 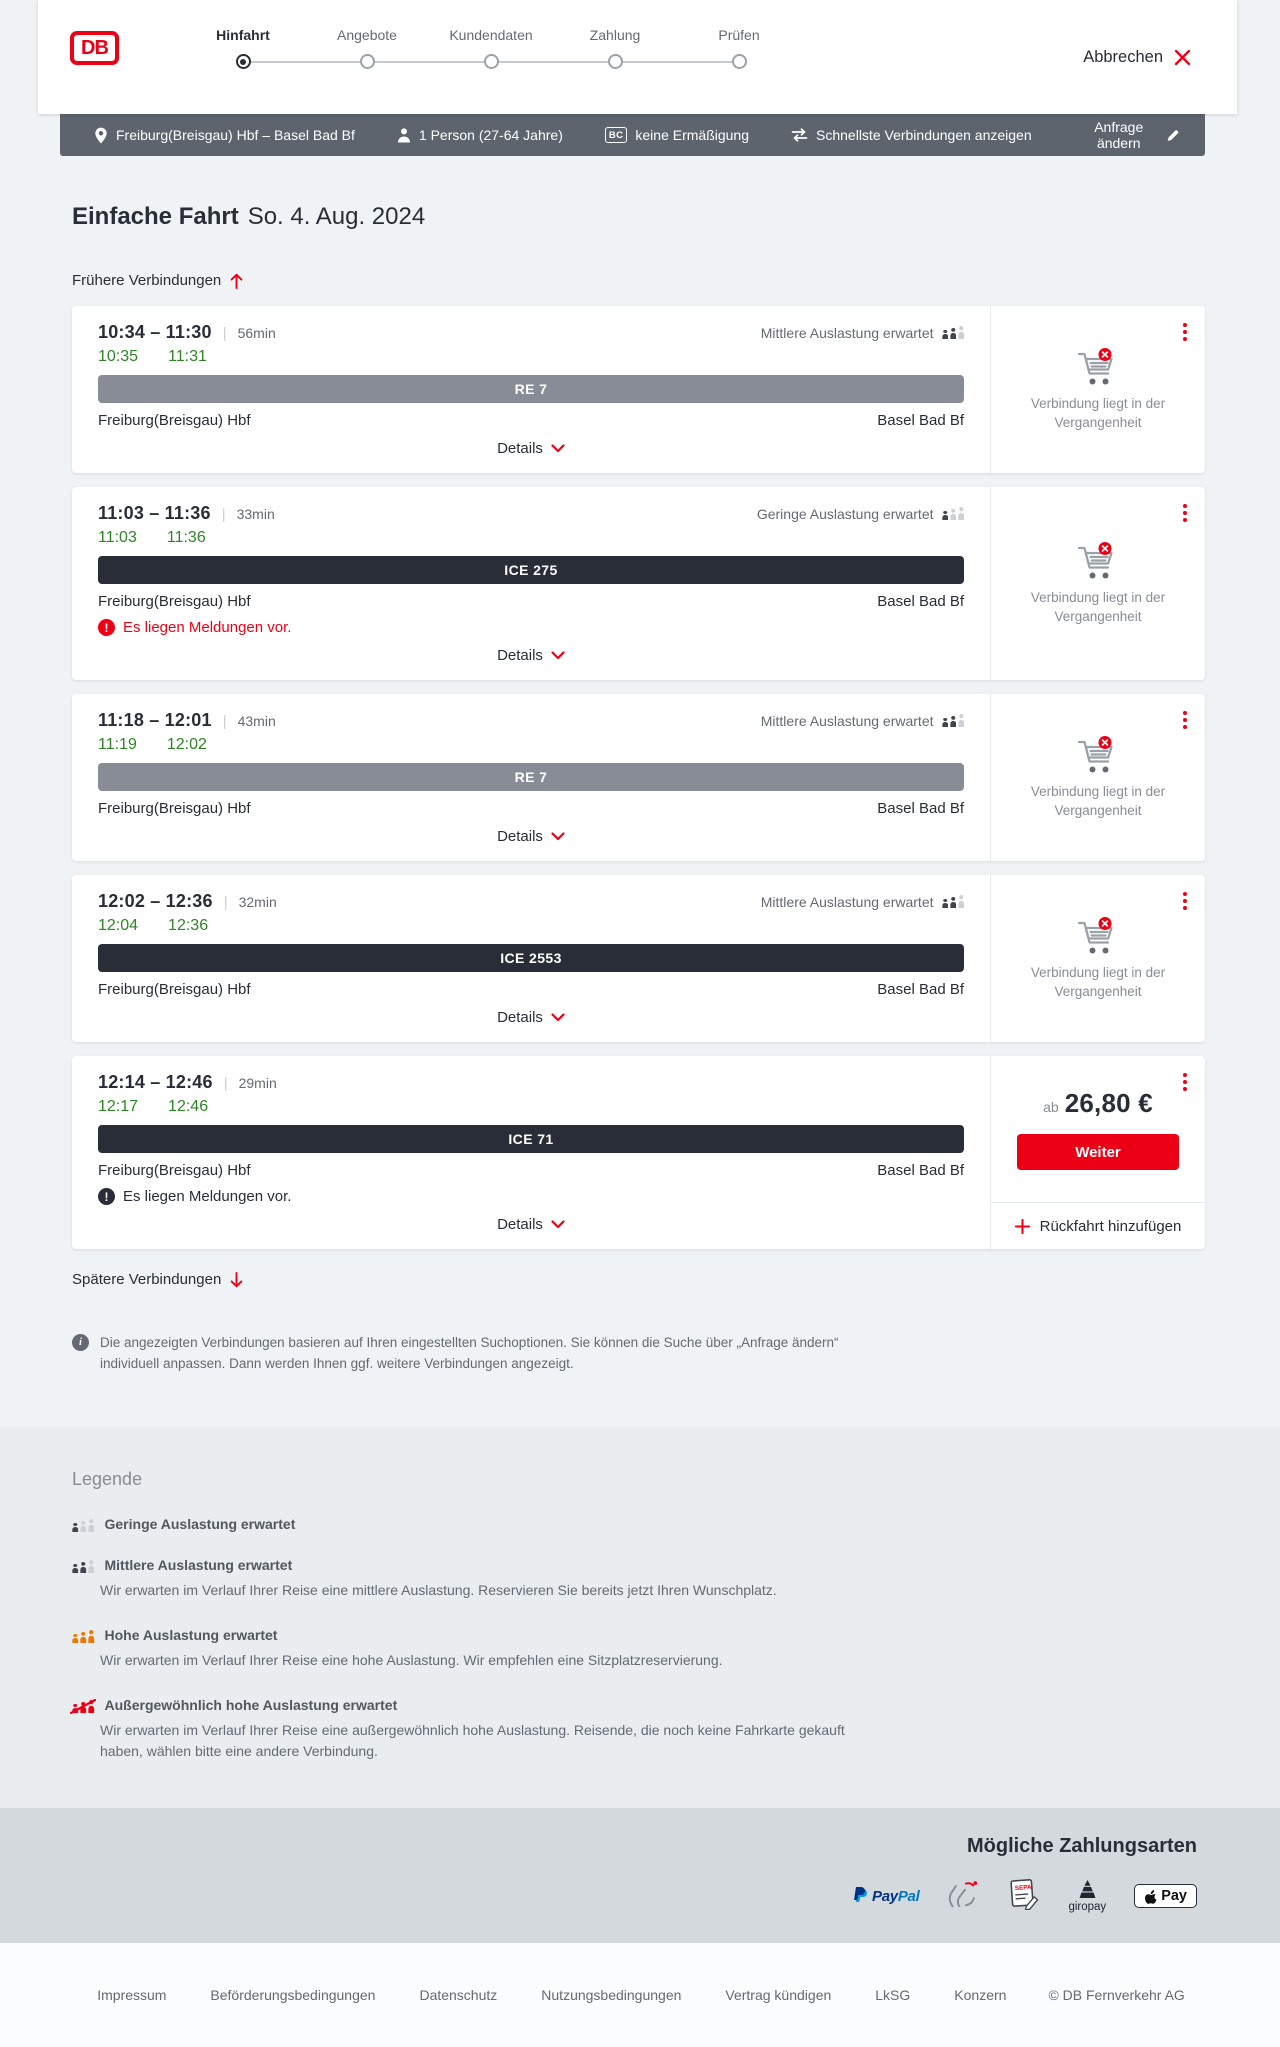 I want to click on fastest-connections-toggle: Schnellste Verbindungen anzeigen, so click(x=911, y=135).